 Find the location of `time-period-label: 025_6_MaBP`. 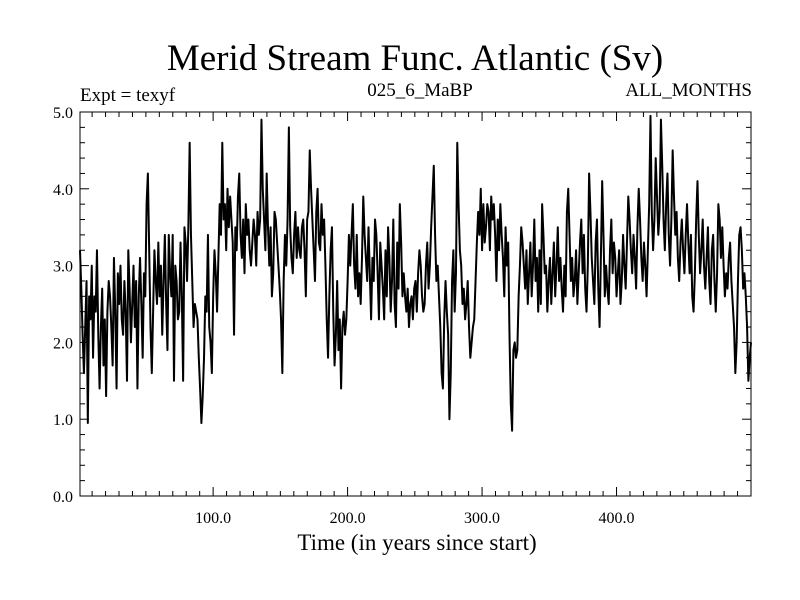

time-period-label: 025_6_MaBP is located at coordinates (420, 90).